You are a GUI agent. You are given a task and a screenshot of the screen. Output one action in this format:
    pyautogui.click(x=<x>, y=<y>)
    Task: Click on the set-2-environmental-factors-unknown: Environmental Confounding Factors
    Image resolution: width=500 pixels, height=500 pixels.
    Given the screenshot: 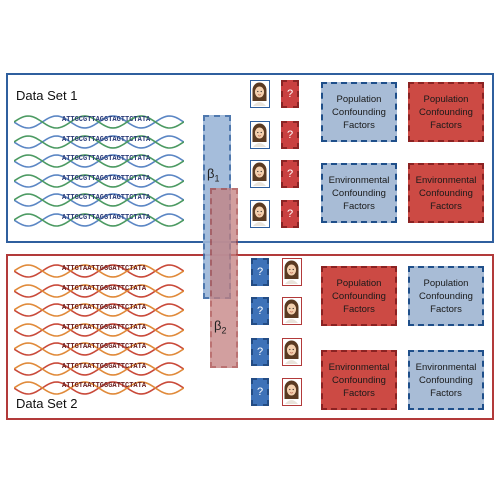 What is the action you would take?
    pyautogui.click(x=446, y=380)
    